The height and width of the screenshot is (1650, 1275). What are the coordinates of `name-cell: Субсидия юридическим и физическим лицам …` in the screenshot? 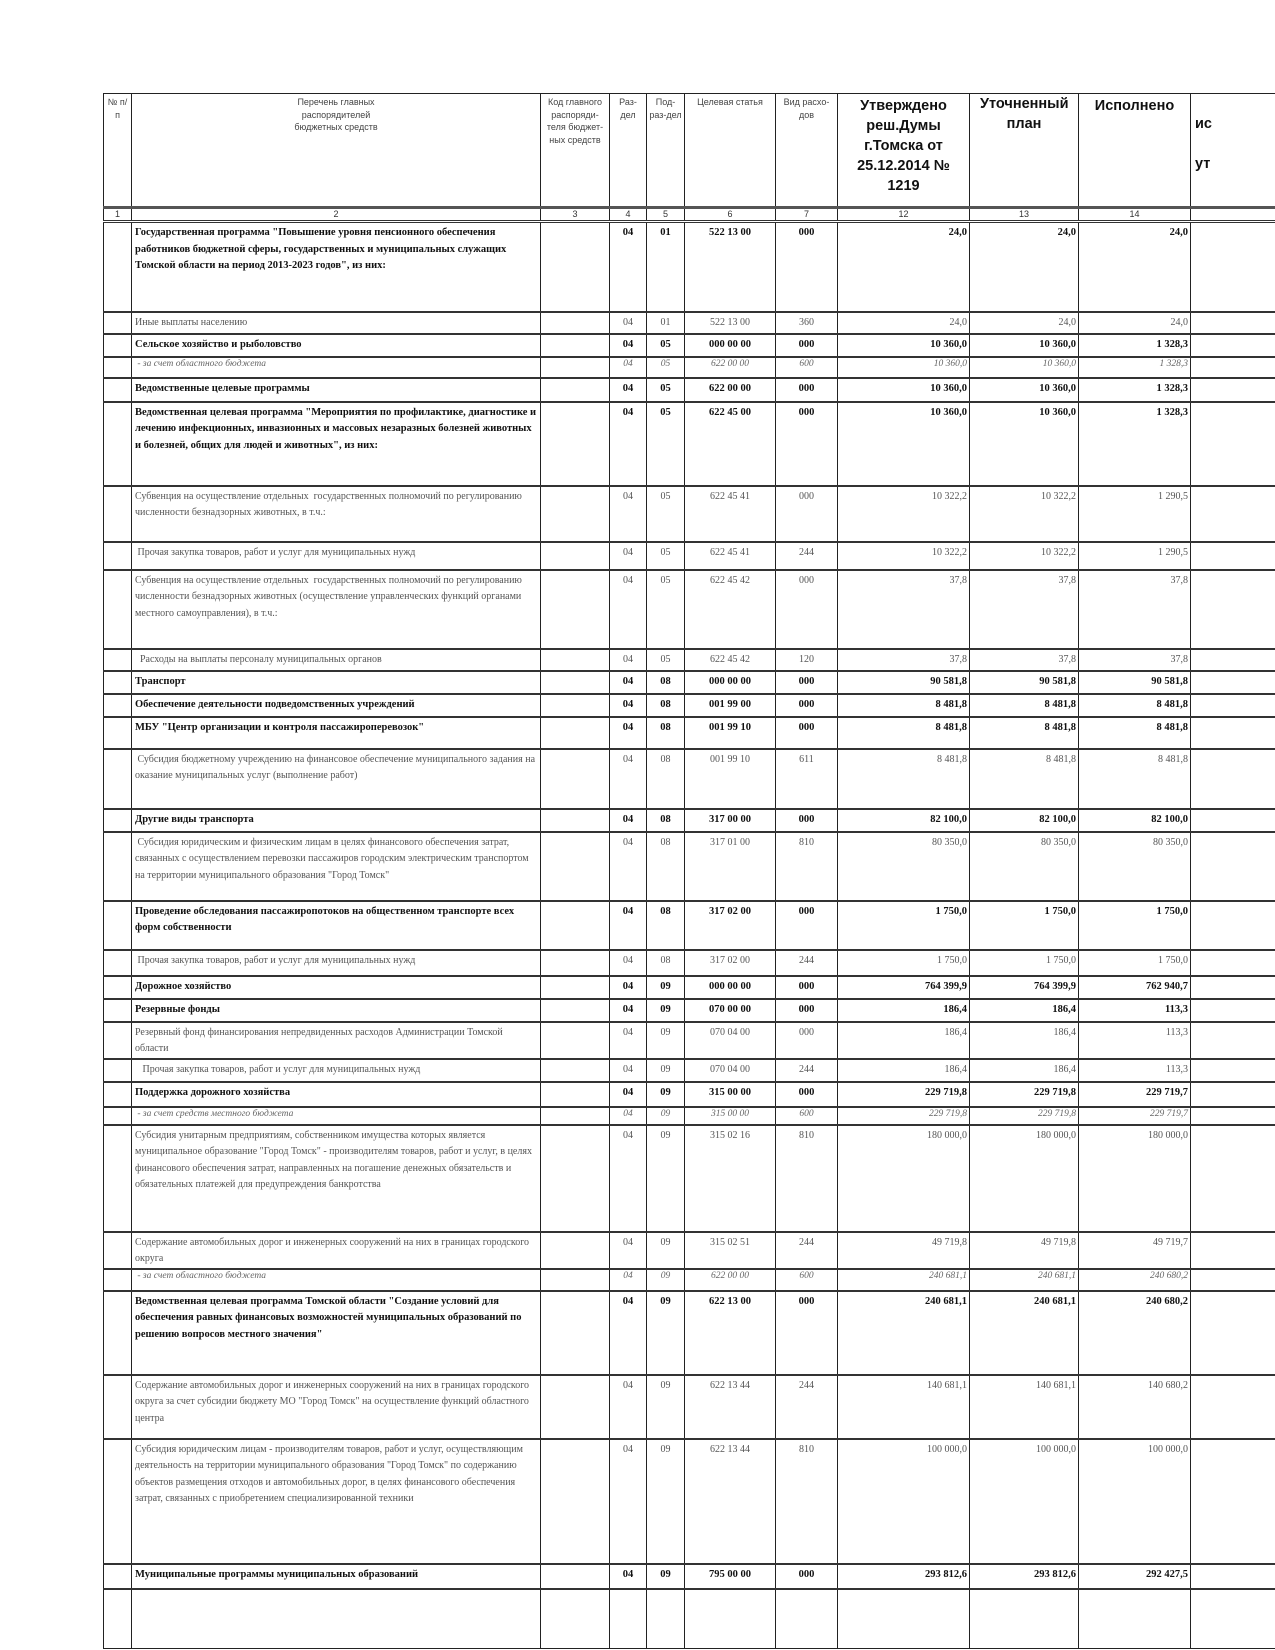 It's located at (336, 866).